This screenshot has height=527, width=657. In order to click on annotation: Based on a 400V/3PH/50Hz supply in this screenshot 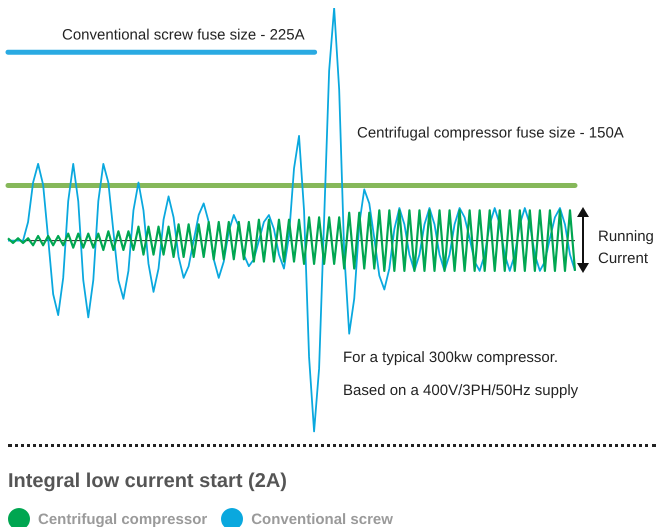, I will do `click(460, 391)`.